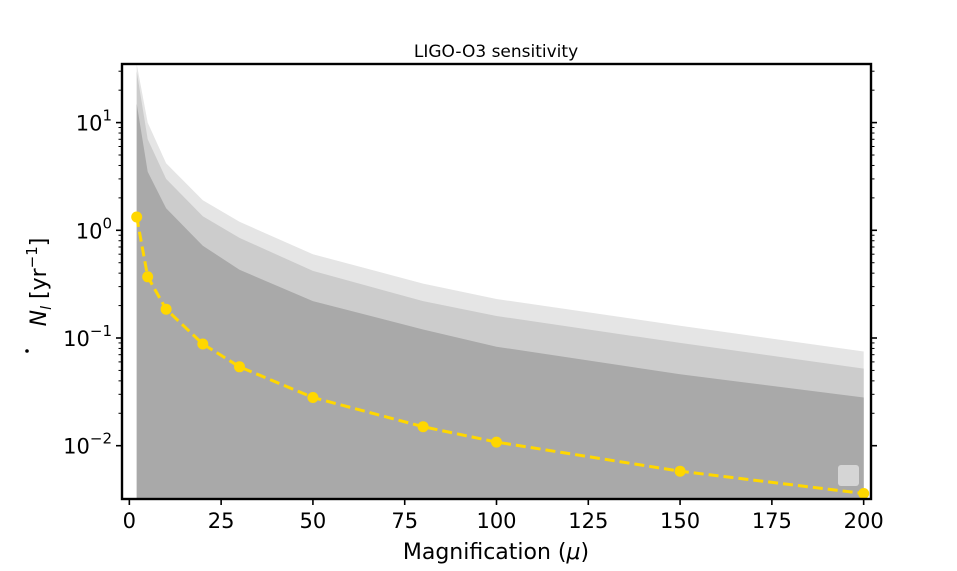 Image resolution: width=957 pixels, height=571 pixels. I want to click on y-axis-label-unit-close: ], so click(39, 242).